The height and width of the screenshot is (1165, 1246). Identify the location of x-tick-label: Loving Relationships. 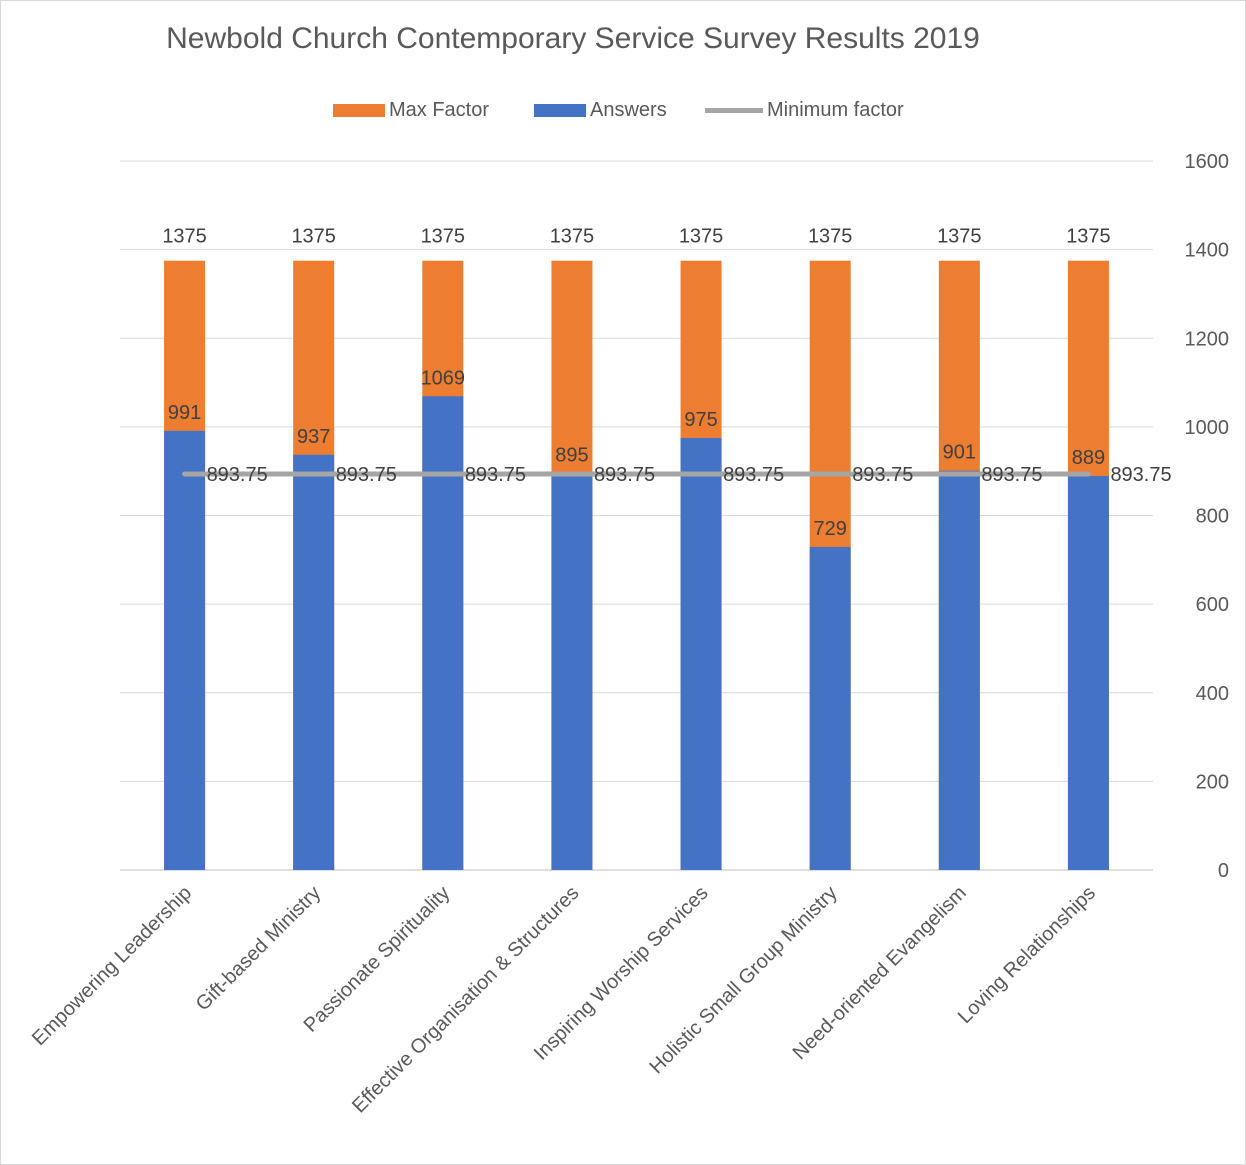
(1027, 955).